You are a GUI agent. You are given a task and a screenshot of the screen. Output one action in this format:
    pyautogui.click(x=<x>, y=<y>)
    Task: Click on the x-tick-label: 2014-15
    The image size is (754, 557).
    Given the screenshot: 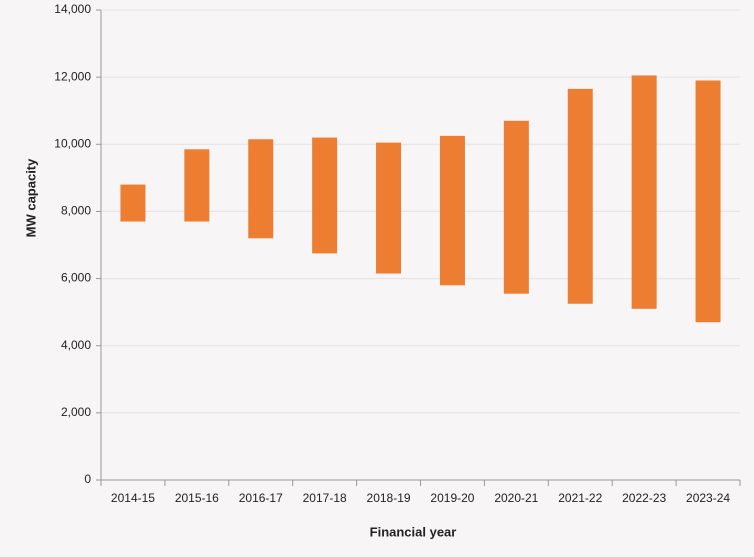 What is the action you would take?
    pyautogui.click(x=133, y=498)
    